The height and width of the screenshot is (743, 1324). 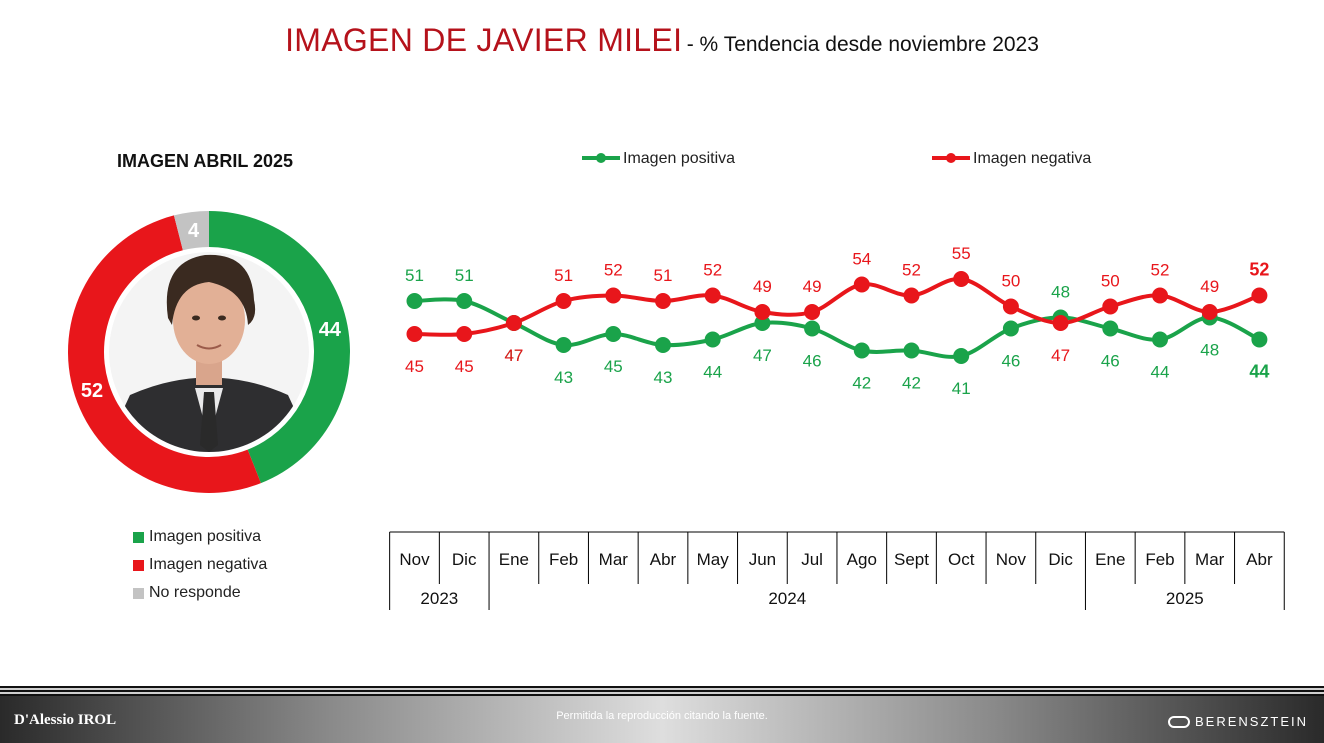 What do you see at coordinates (837, 306) in the screenshot?
I see `series-line-imagen-negativa` at bounding box center [837, 306].